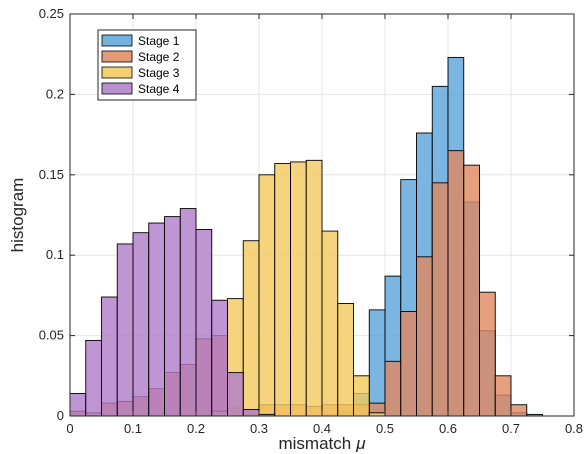  I want to click on x-tick-label: 0.3, so click(259, 428).